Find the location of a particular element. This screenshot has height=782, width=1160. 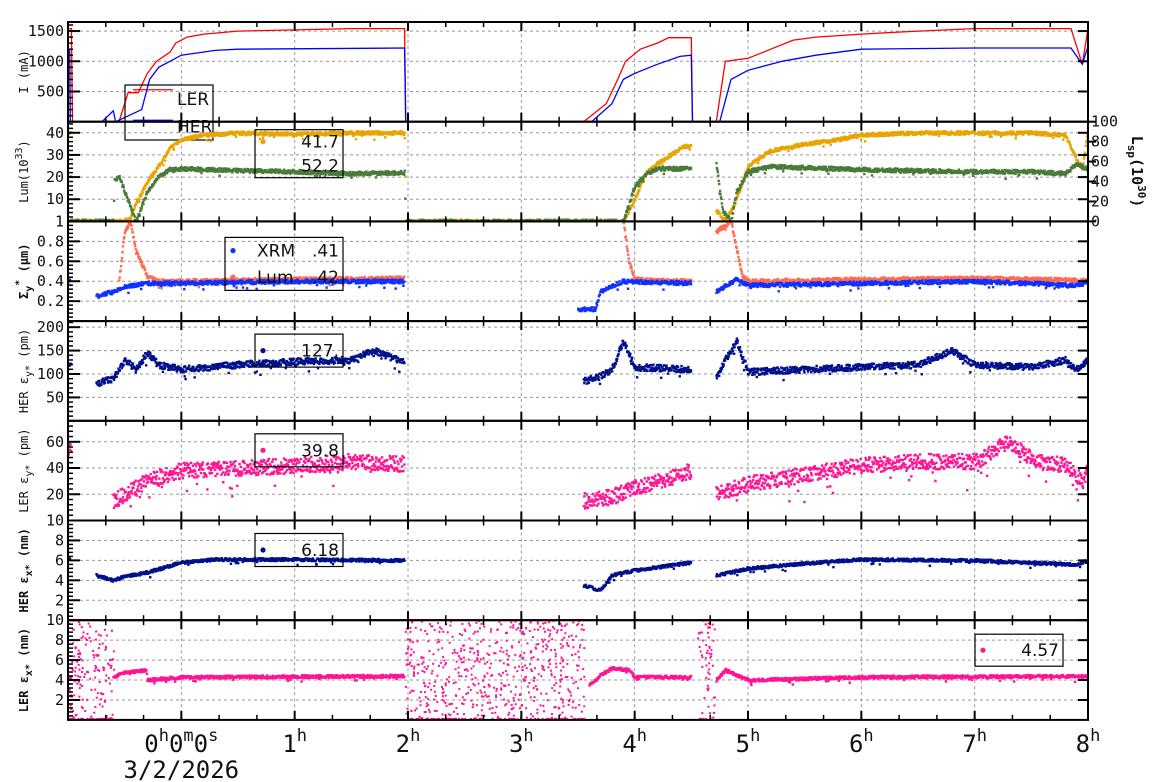

panel-frame is located at coordinates (578, 72).